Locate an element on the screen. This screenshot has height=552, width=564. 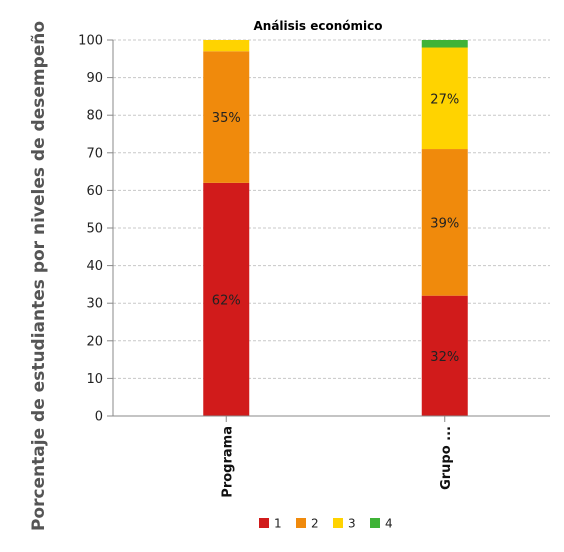
y-tick-label: 80 is located at coordinates (94, 116).